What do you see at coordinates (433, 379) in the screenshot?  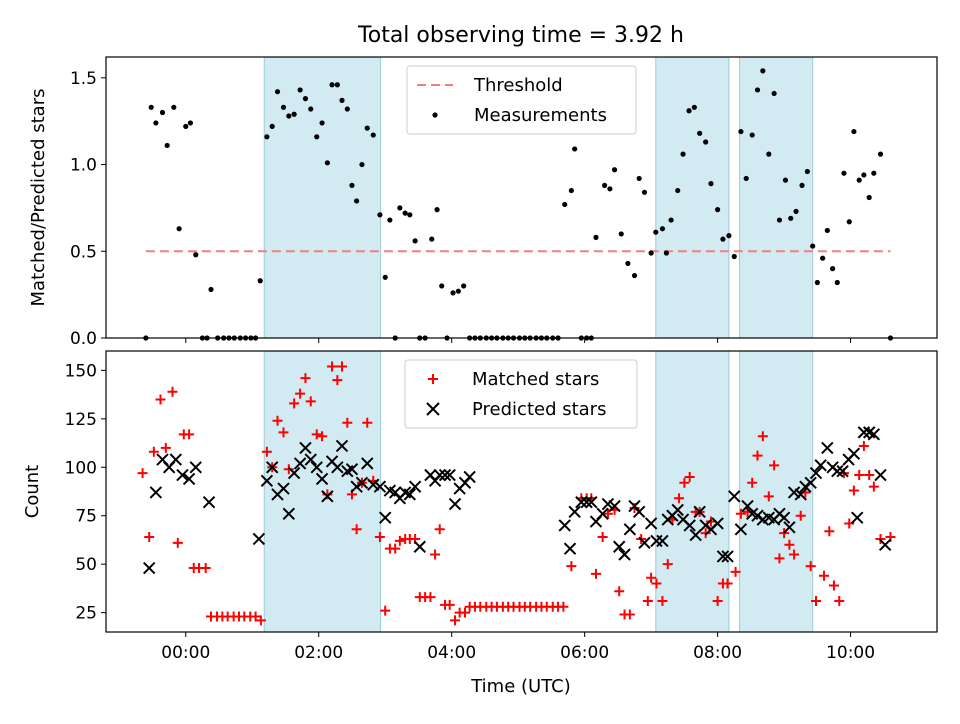 I see `legend-matched-marker` at bounding box center [433, 379].